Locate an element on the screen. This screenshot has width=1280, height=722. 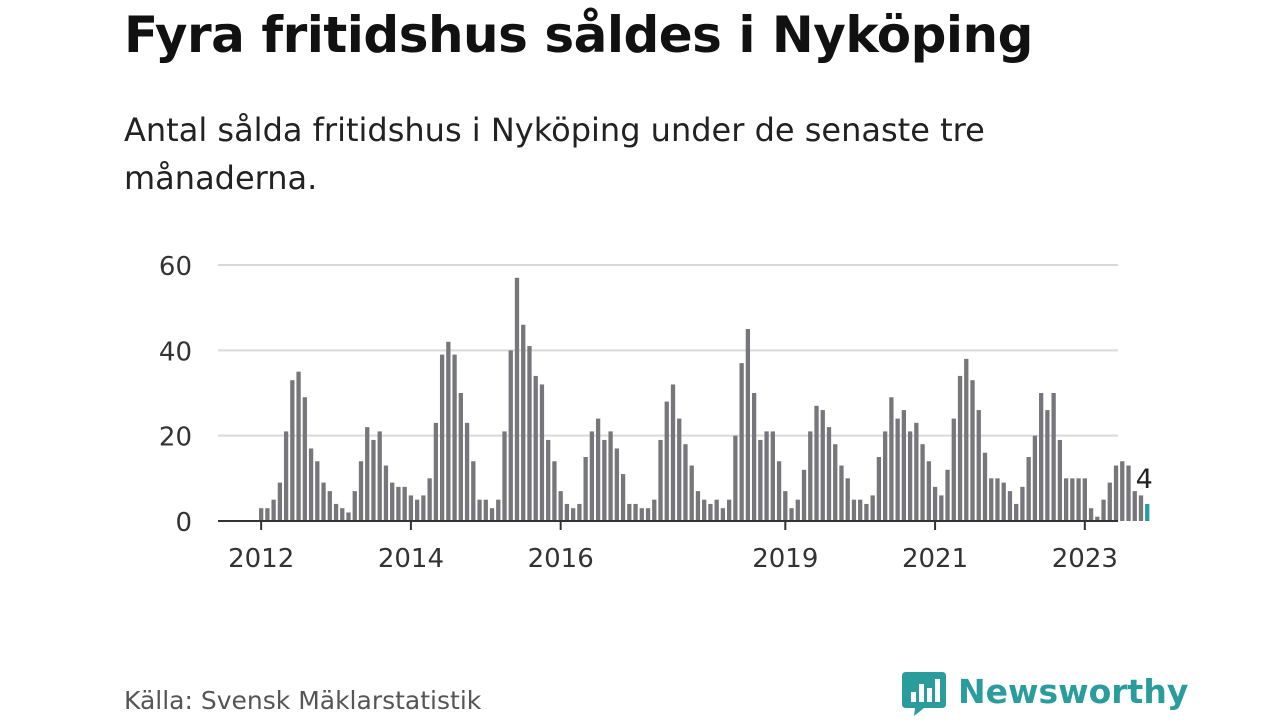
x-tick-label: 2016 is located at coordinates (561, 559).